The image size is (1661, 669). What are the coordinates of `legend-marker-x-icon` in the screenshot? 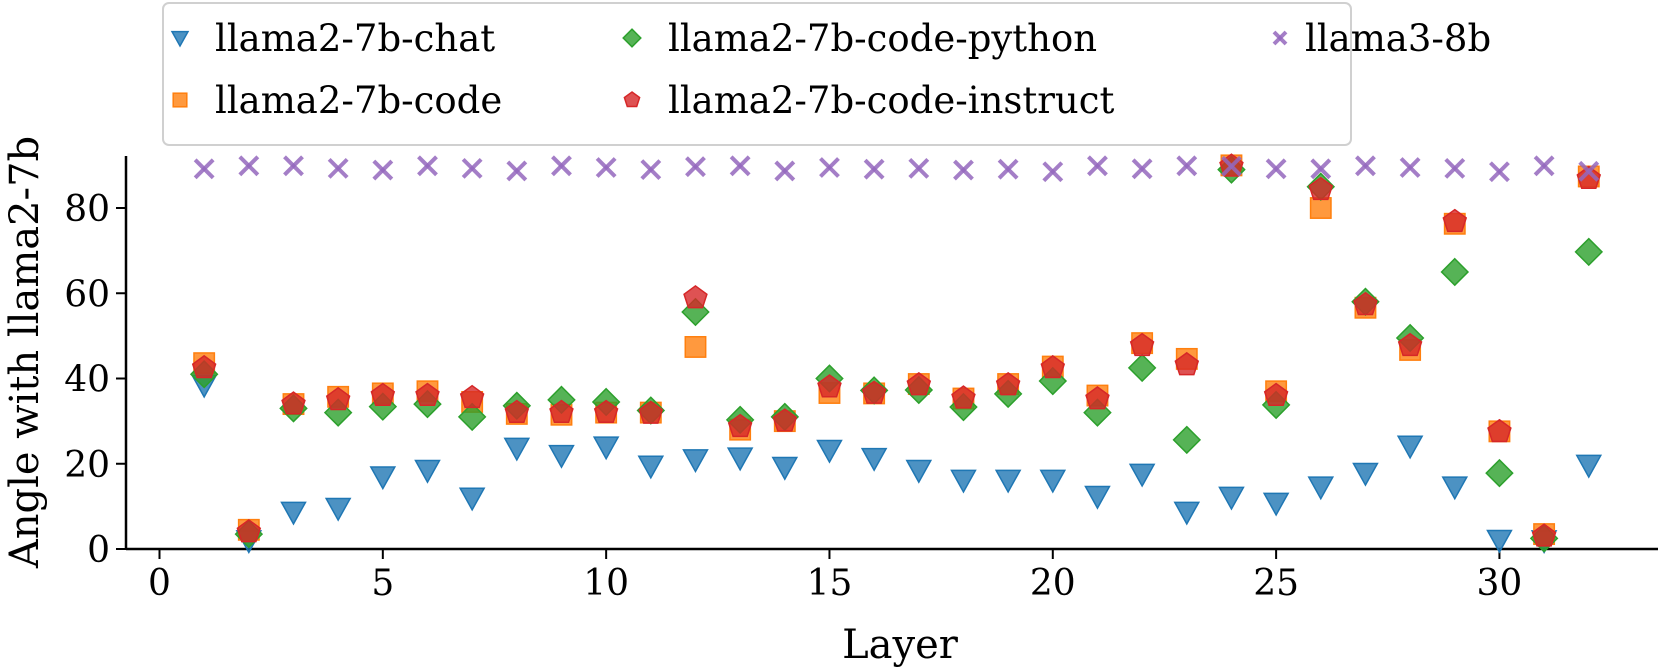 It's located at (1280, 38).